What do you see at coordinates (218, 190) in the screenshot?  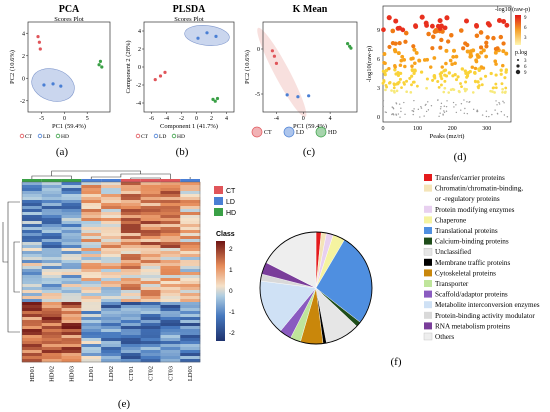 I see `class-legend-swatch` at bounding box center [218, 190].